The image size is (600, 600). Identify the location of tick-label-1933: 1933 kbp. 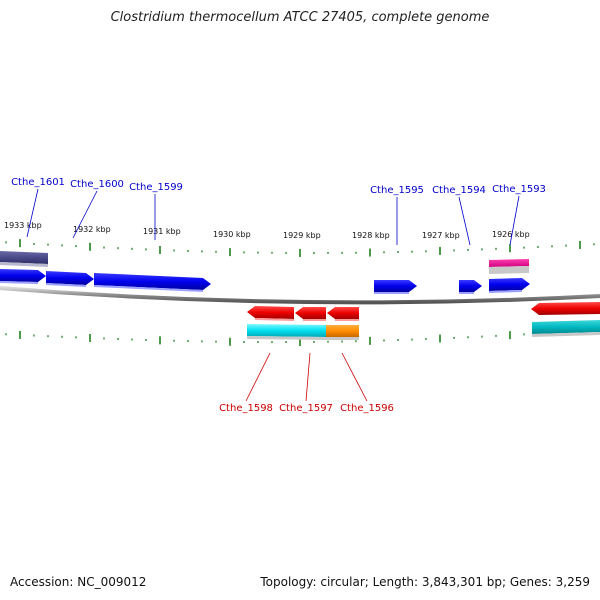
(23, 225).